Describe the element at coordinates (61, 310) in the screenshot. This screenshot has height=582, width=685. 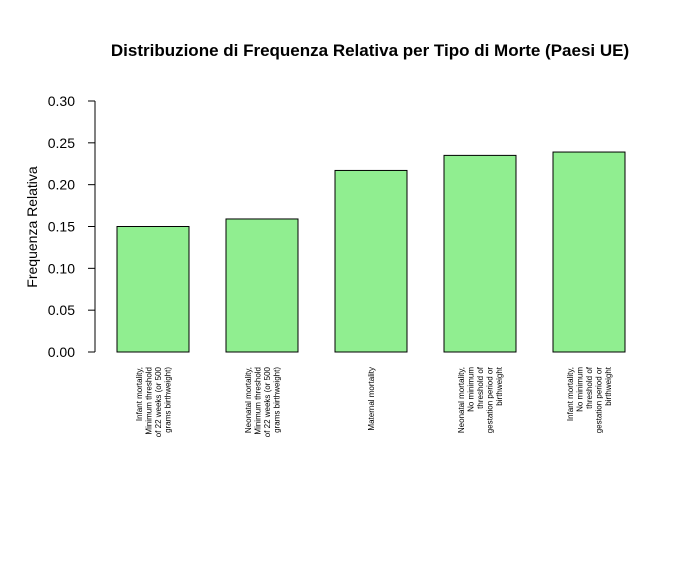
I see `y-tick-label: 0.05` at that location.